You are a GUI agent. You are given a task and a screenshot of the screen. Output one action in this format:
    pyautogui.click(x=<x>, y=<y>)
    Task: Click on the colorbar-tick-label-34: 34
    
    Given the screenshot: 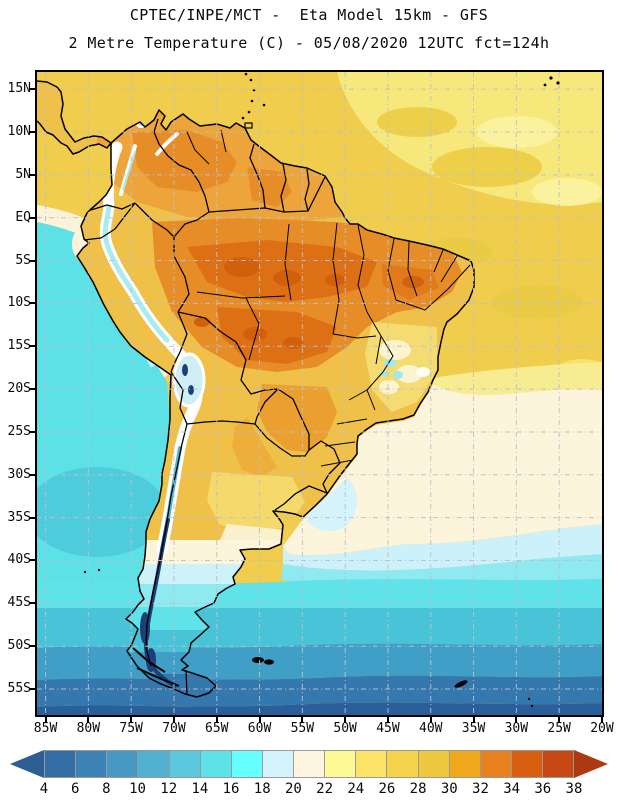 What is the action you would take?
    pyautogui.click(x=512, y=789)
    